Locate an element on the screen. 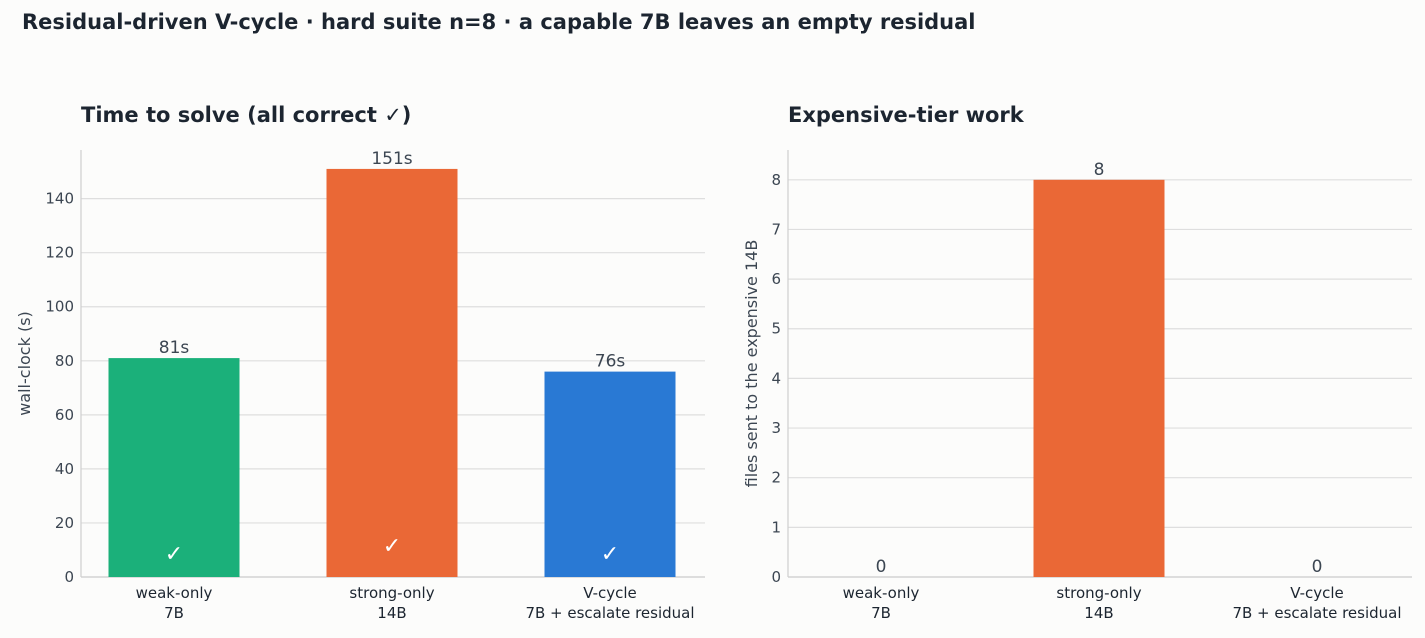 Image resolution: width=1425 pixels, height=638 pixels. data-label: 151s is located at coordinates (391, 159).